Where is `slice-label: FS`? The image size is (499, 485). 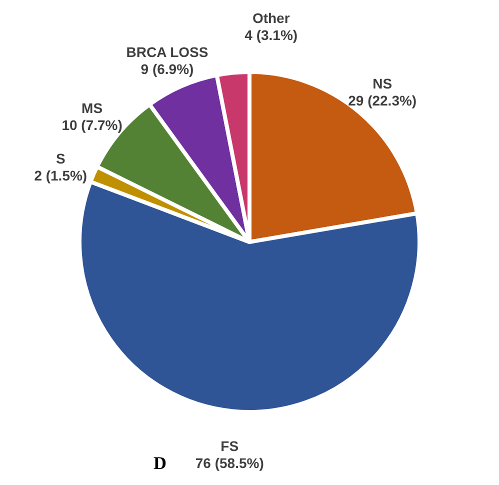
slice-label: FS is located at coordinates (229, 446).